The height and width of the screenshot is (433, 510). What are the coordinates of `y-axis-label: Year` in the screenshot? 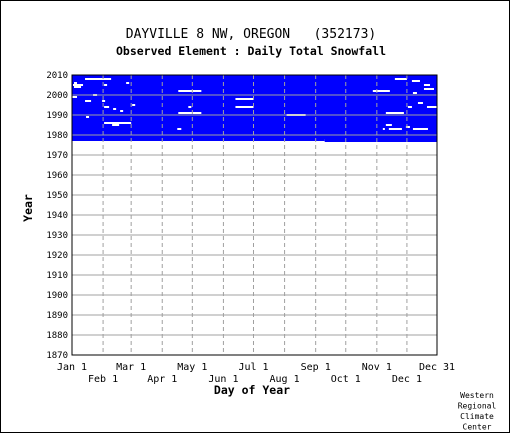 It's located at (28, 208).